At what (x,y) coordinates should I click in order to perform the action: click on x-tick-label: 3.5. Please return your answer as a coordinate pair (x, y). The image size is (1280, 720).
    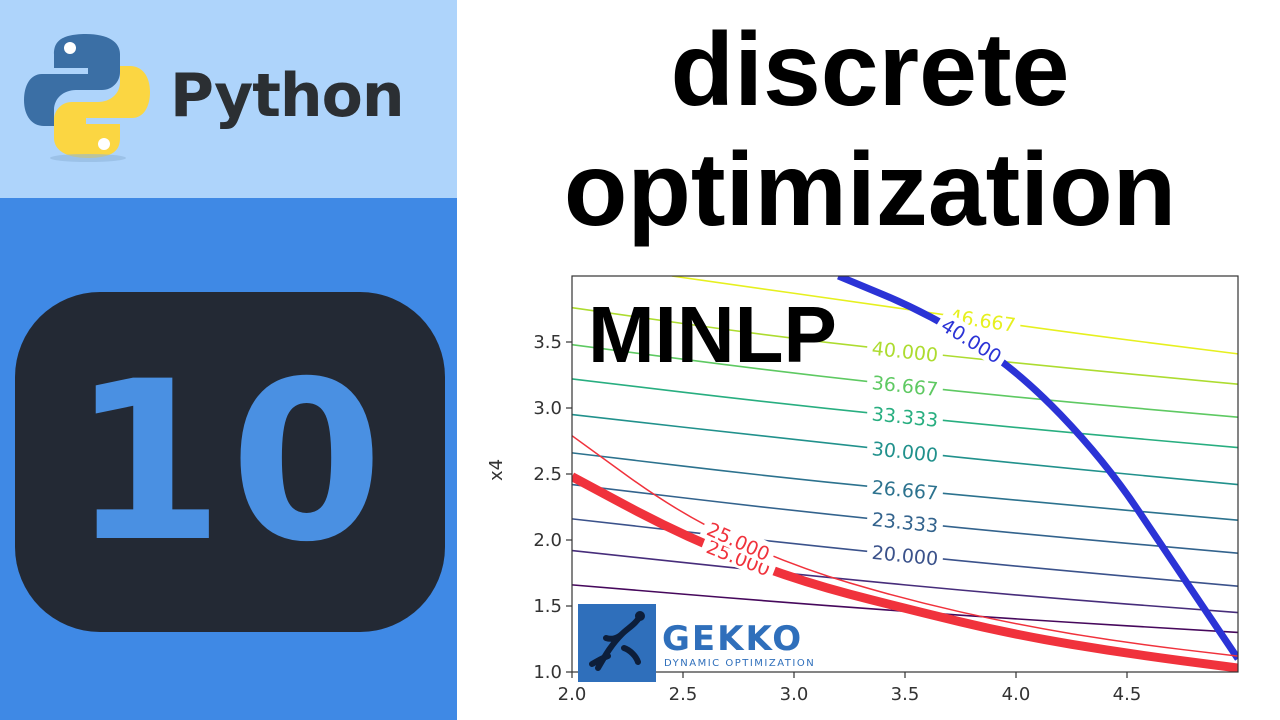
    Looking at the image, I should click on (905, 694).